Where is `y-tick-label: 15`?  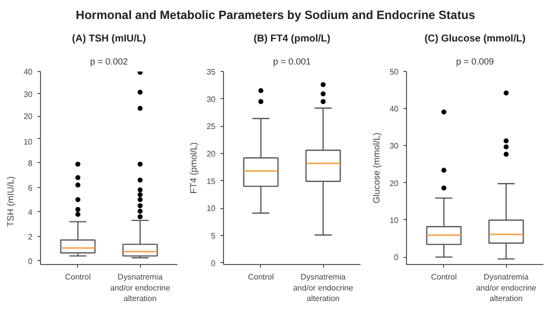
y-tick-label: 15 is located at coordinates (211, 181).